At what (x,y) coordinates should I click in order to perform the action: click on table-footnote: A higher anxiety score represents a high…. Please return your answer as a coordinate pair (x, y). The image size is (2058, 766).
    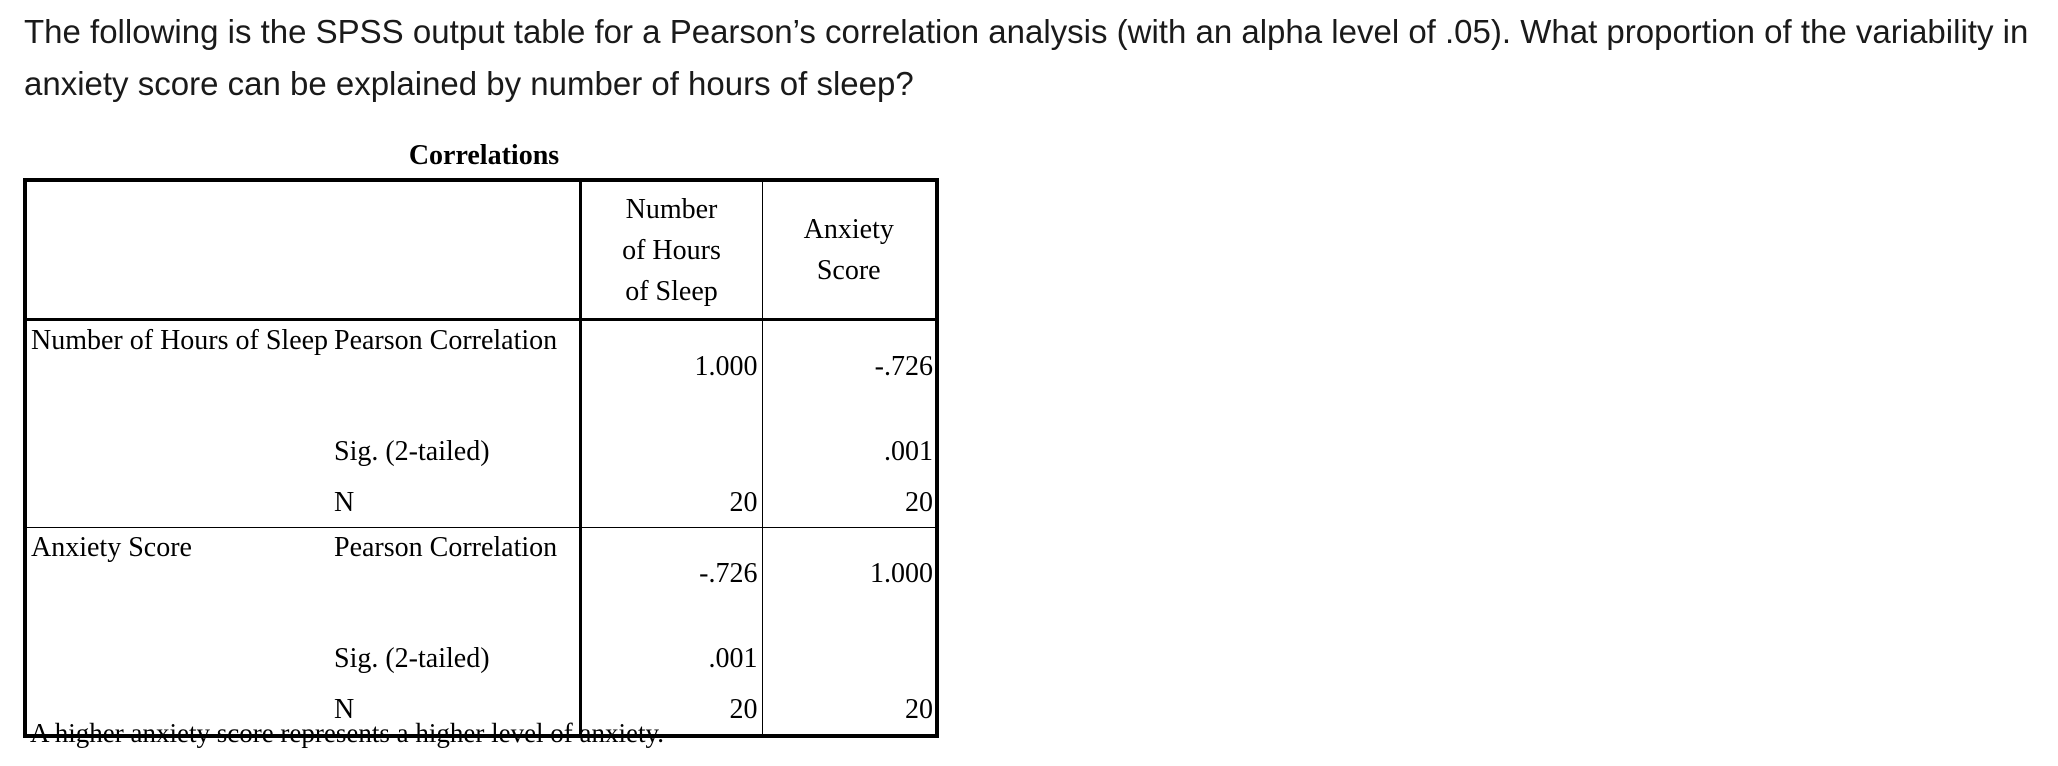
    Looking at the image, I should click on (347, 733).